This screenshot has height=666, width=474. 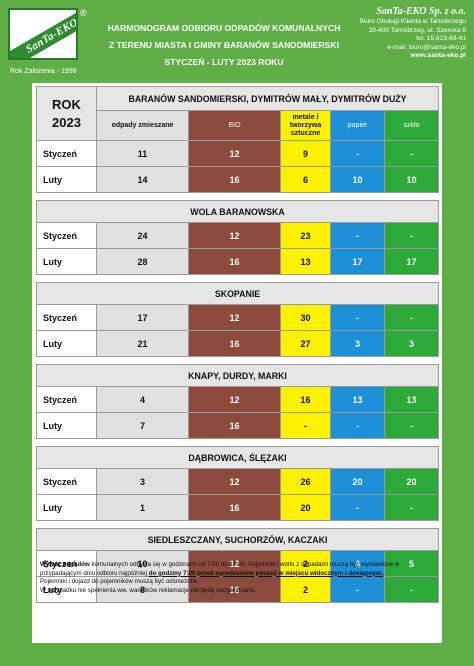 I want to click on area-name: WOLA BARANOWSKA, so click(x=237, y=211).